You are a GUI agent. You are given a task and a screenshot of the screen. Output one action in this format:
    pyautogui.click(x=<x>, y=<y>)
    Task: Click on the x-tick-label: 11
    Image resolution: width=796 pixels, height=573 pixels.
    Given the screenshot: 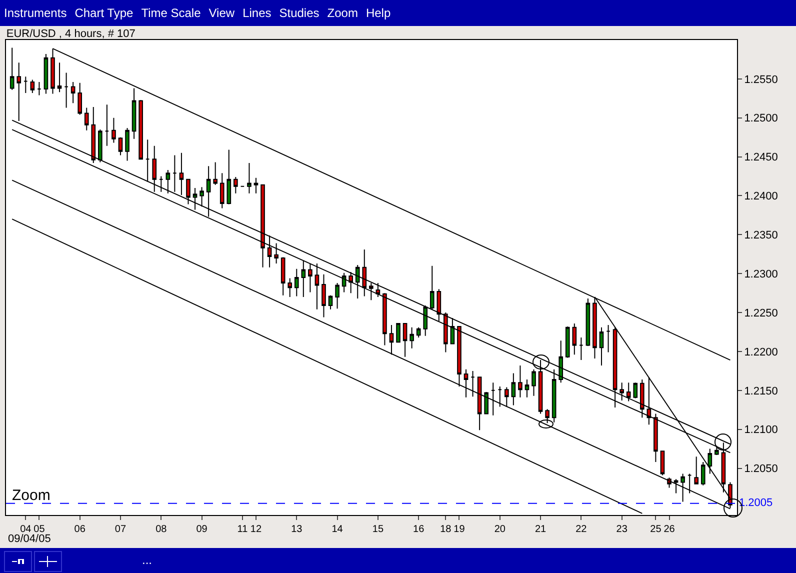 What is the action you would take?
    pyautogui.click(x=242, y=529)
    